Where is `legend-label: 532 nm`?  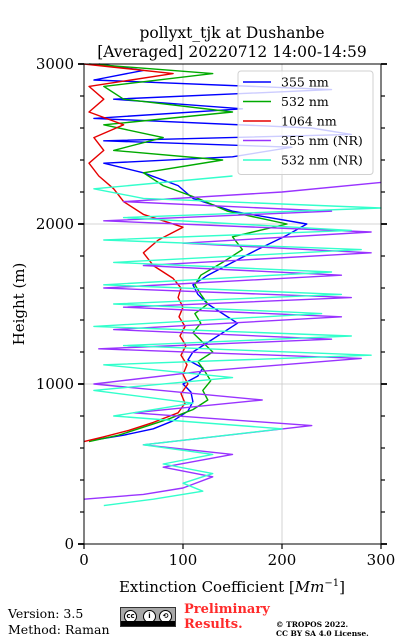
legend-label: 532 nm is located at coordinates (305, 101).